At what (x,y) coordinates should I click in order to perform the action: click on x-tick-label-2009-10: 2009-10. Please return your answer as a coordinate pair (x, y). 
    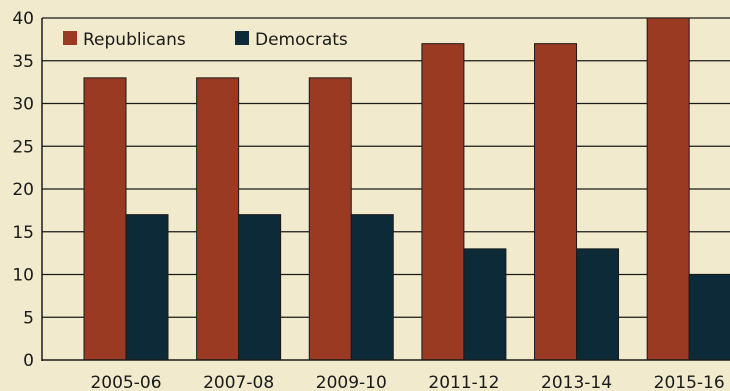
    Looking at the image, I should click on (351, 382).